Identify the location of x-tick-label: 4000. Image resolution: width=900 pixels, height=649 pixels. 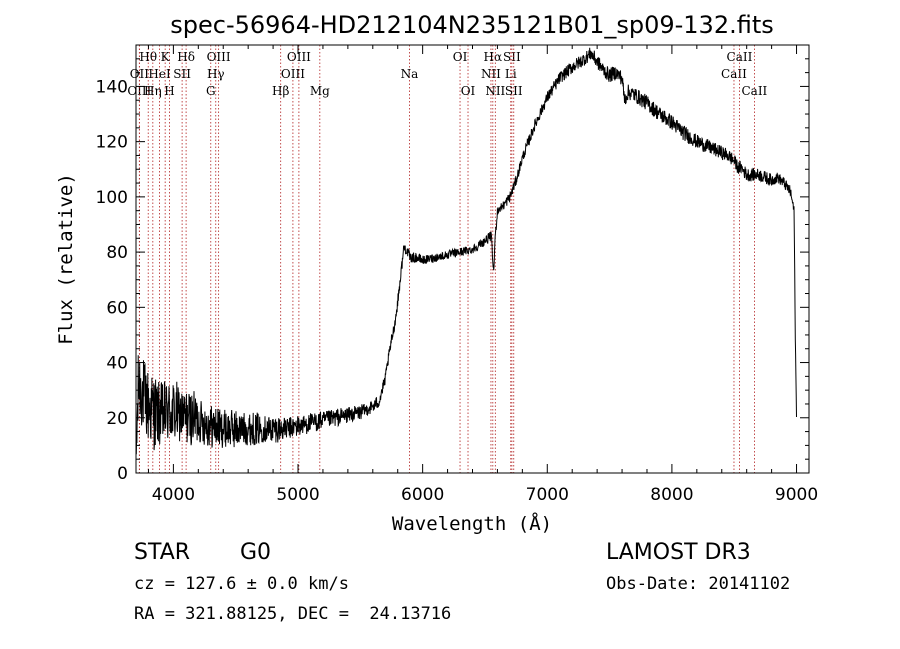
(173, 495).